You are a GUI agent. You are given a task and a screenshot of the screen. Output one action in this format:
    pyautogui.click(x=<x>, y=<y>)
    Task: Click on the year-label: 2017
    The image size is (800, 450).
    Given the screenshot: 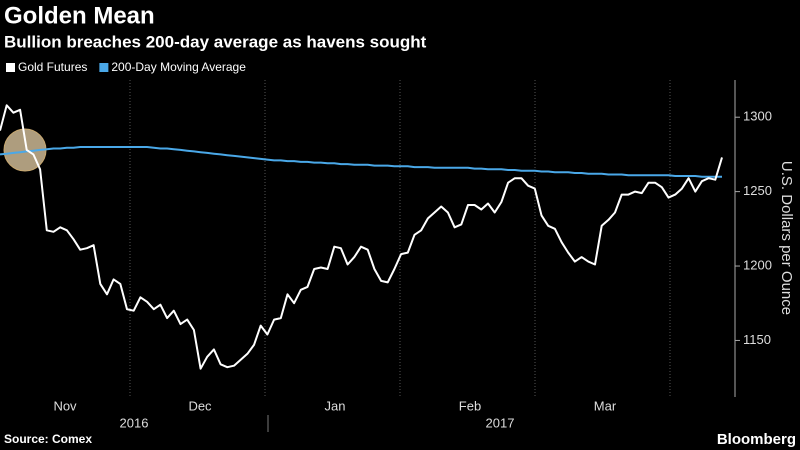 What is the action you would take?
    pyautogui.click(x=500, y=422)
    